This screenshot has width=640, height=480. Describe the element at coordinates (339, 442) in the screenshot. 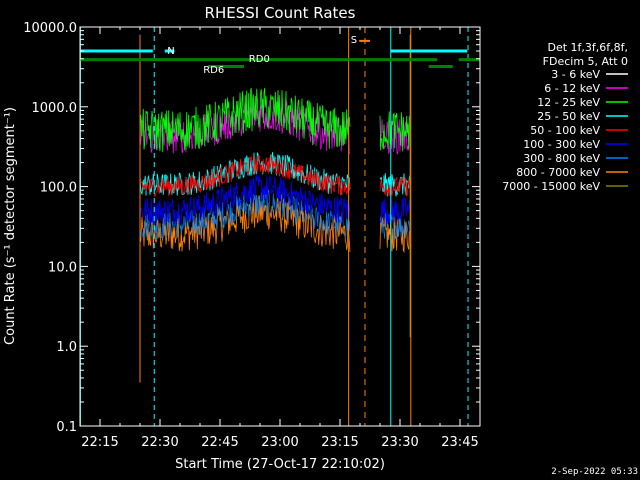

I see `x-tick-label: 23:15` at that location.